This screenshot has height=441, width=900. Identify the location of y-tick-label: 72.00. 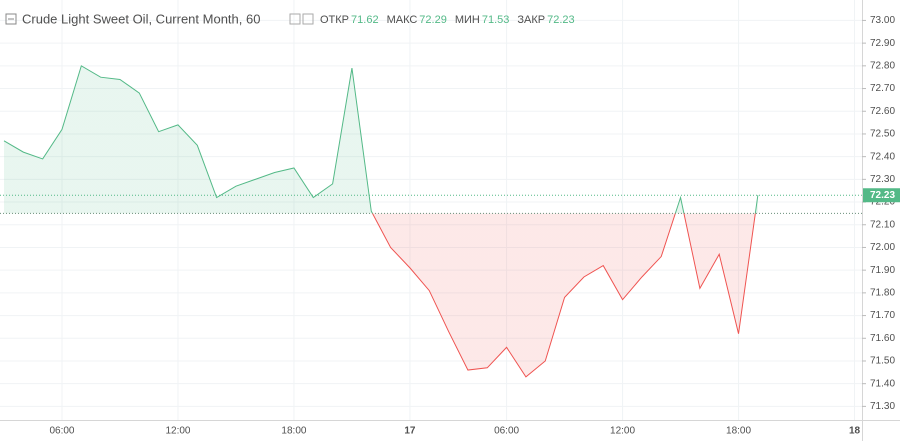
(882, 247).